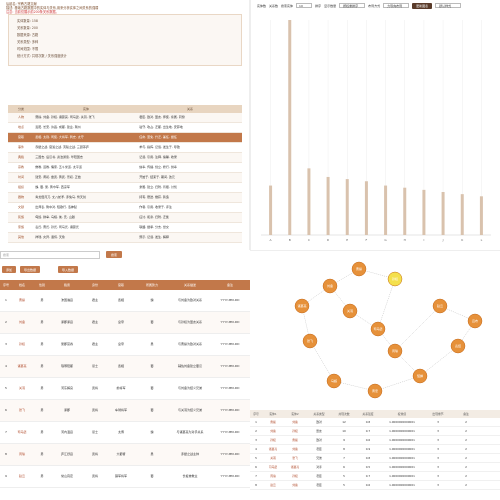 Image resolution: width=500 pixels, height=500 pixels. Describe the element at coordinates (125, 198) in the screenshot. I see `table-row: 器物 青龙偃月刀, 丈八蛇矛, 赤兔马, 倚天剑 持有, 赠送, 缴获, 铸造` at that location.